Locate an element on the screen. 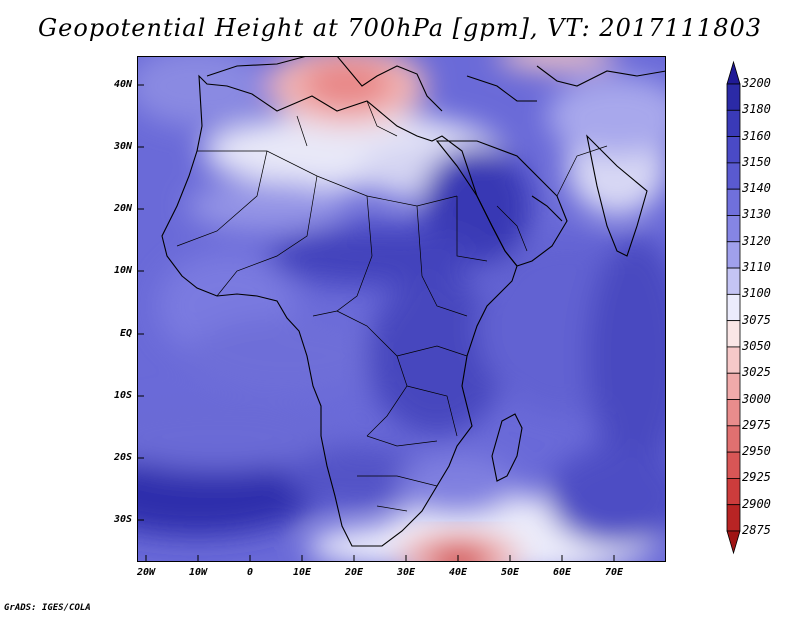 This screenshot has width=800, height=618. lon-label-10e: 10E is located at coordinates (302, 572).